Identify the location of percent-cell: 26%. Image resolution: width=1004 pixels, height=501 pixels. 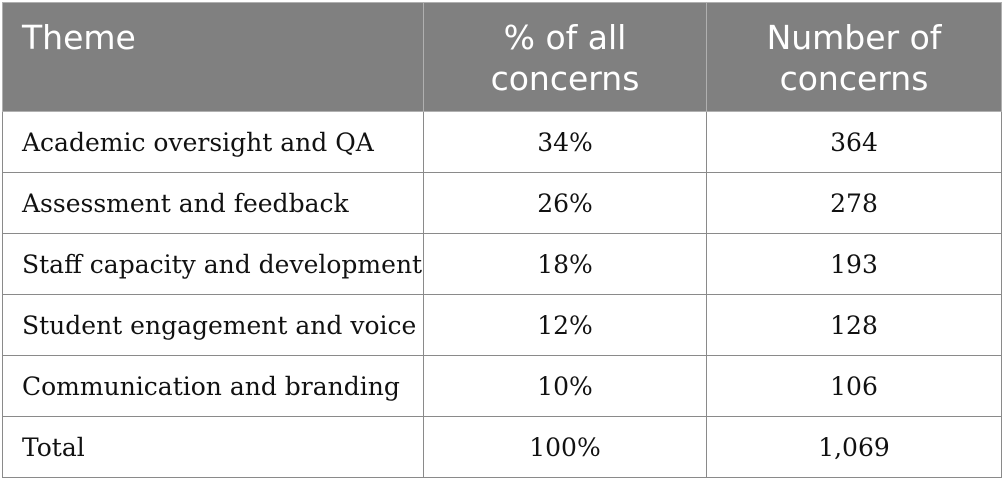
(565, 203).